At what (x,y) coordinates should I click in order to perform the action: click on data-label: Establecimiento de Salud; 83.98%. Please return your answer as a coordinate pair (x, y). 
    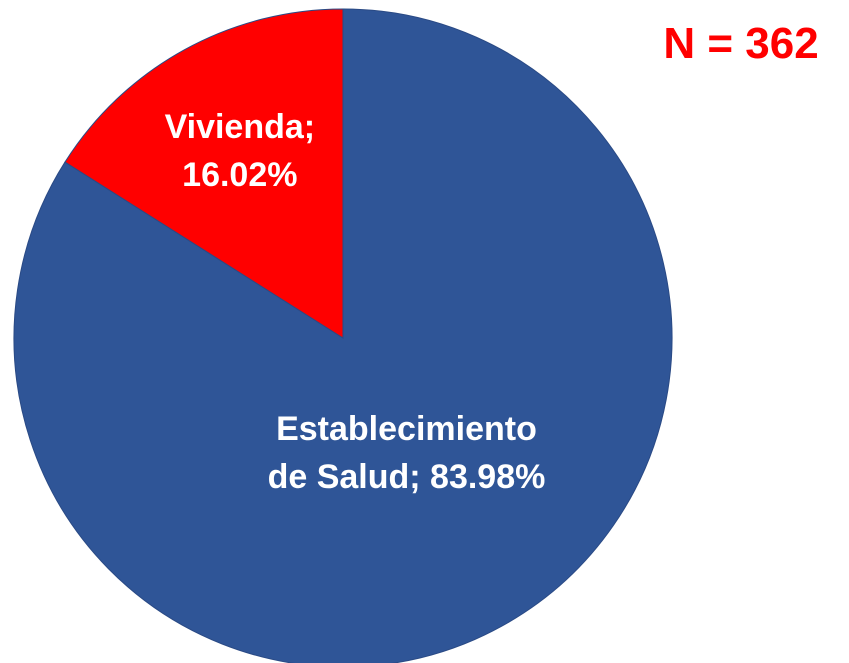
    Looking at the image, I should click on (406, 453).